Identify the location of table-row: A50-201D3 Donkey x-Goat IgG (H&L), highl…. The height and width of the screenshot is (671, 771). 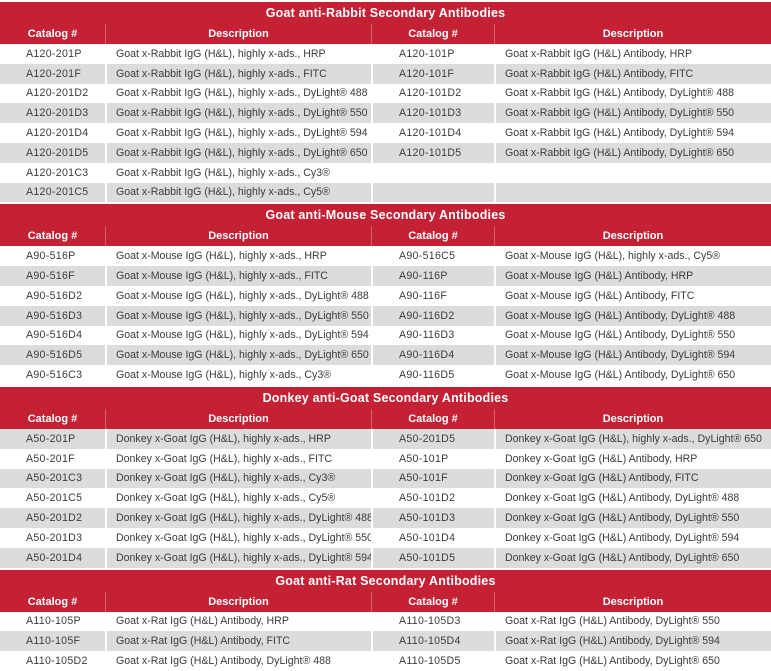
(385, 537).